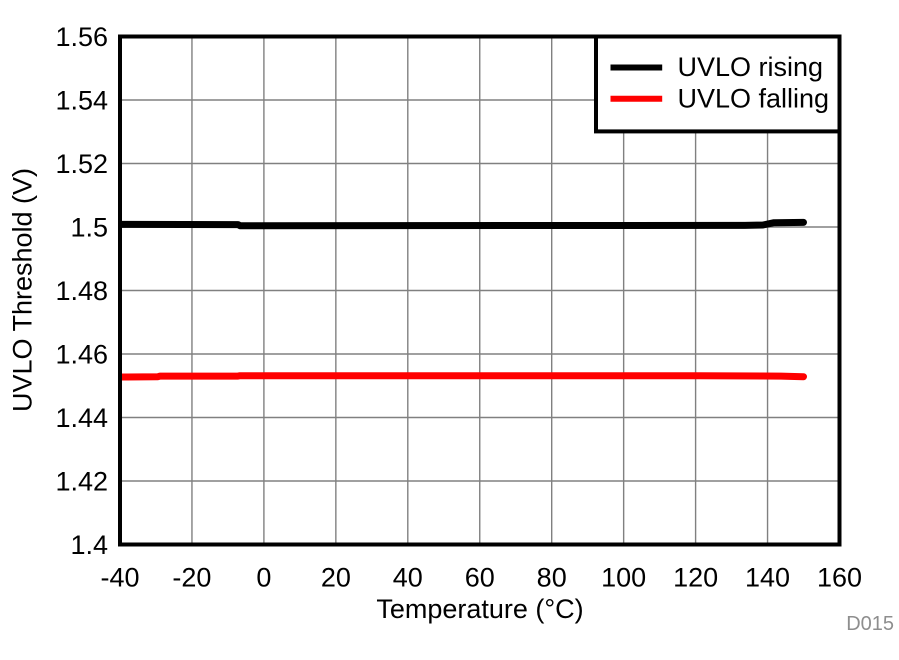  I want to click on svg-text: UVLO falling, so click(754, 98).